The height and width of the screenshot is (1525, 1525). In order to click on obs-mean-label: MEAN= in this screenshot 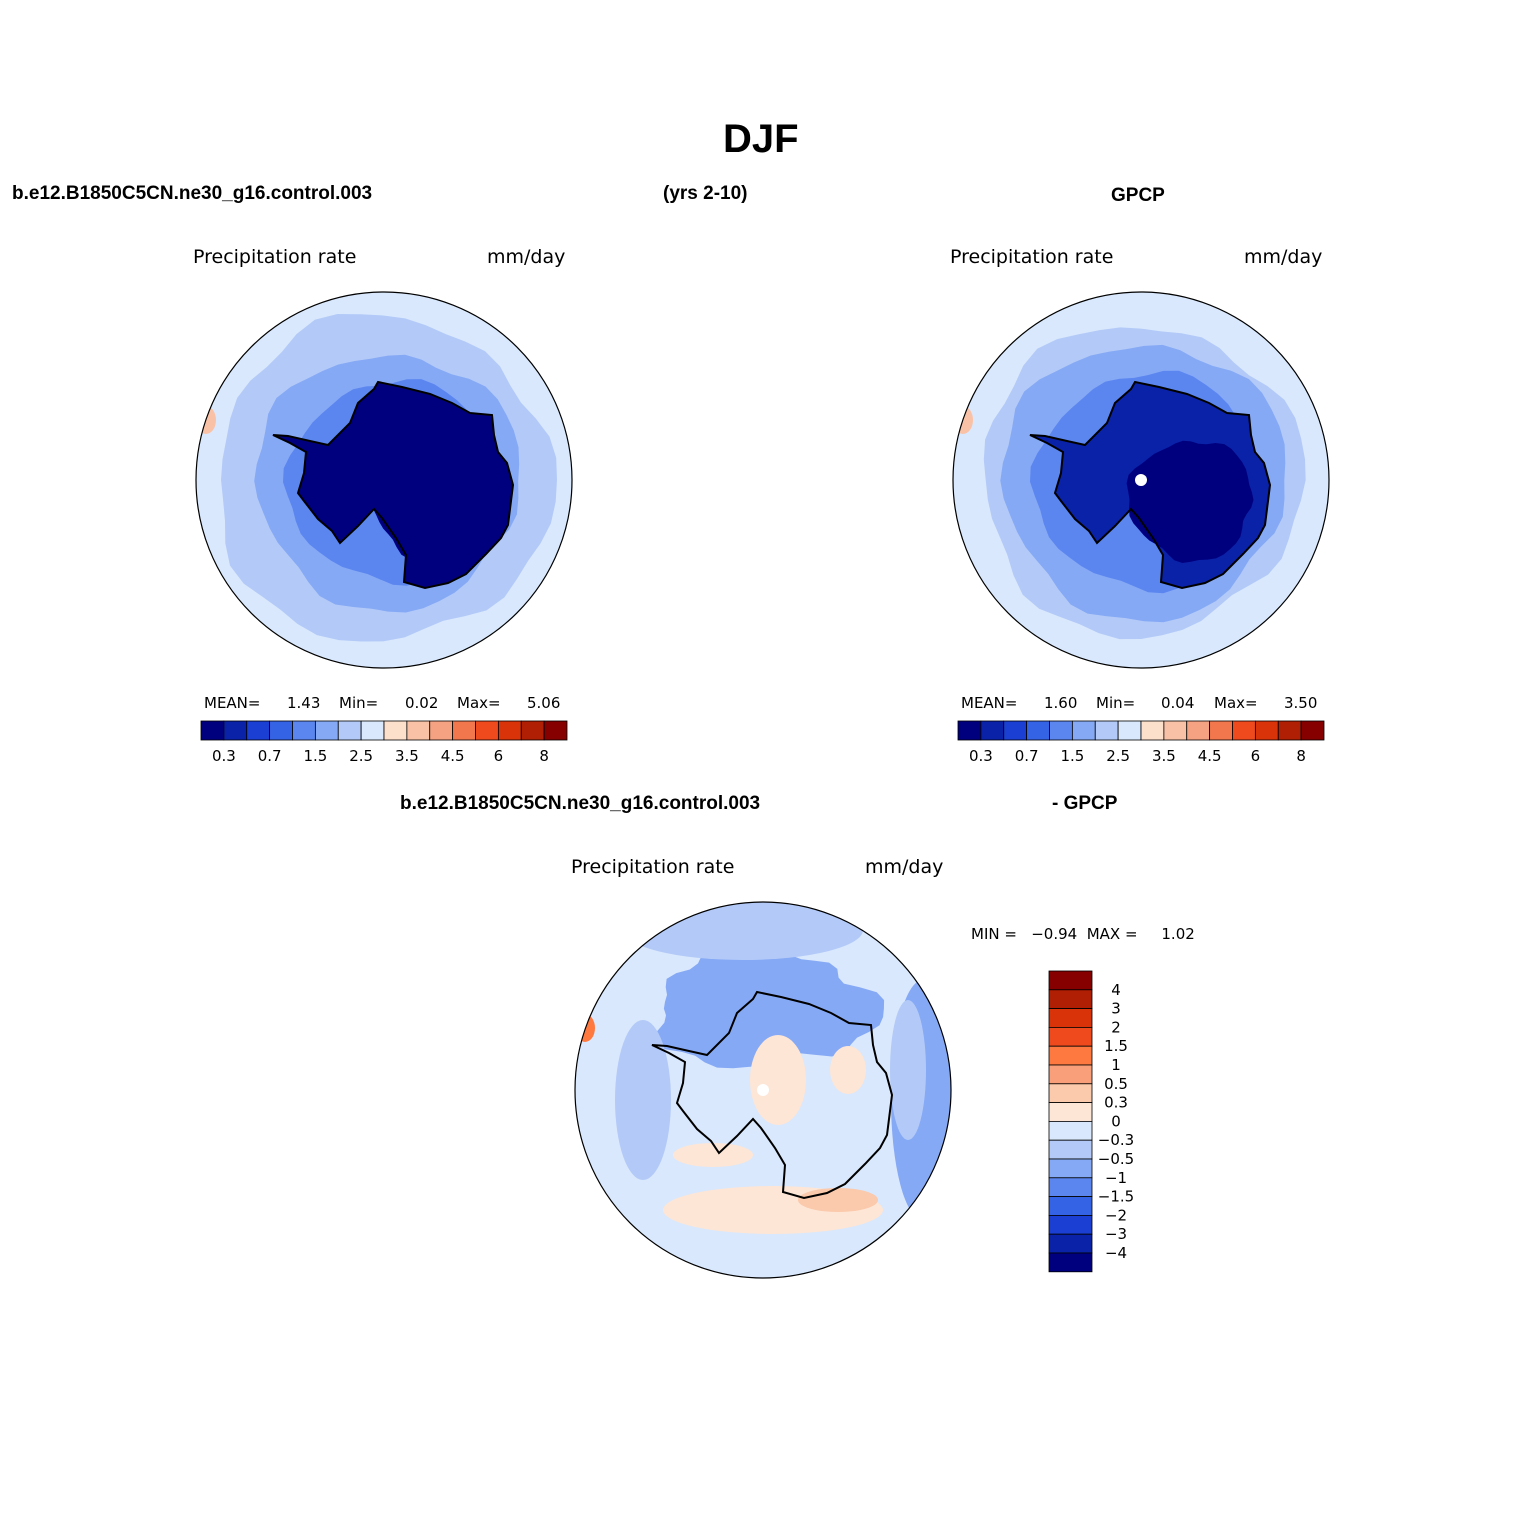, I will do `click(989, 703)`.